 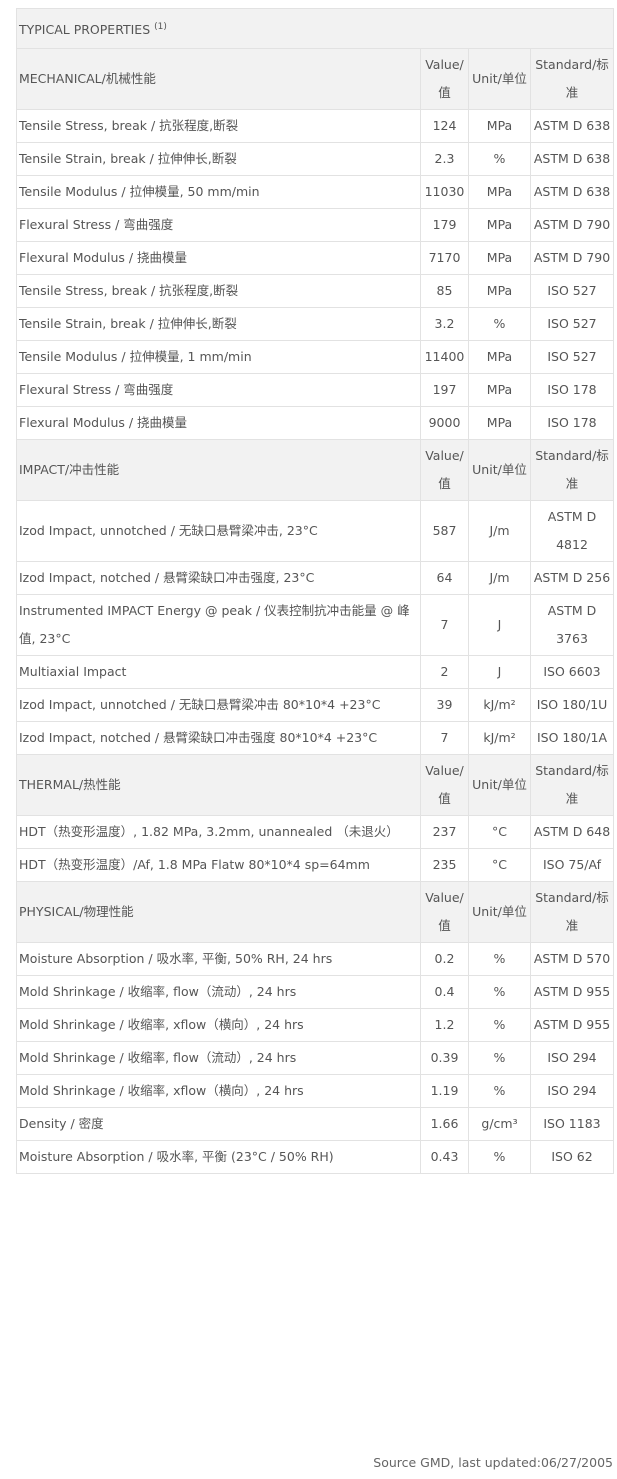 I want to click on table-row: Flexural Stress / 弯曲强度 179 MPa ASTM D 790, so click(x=315, y=225).